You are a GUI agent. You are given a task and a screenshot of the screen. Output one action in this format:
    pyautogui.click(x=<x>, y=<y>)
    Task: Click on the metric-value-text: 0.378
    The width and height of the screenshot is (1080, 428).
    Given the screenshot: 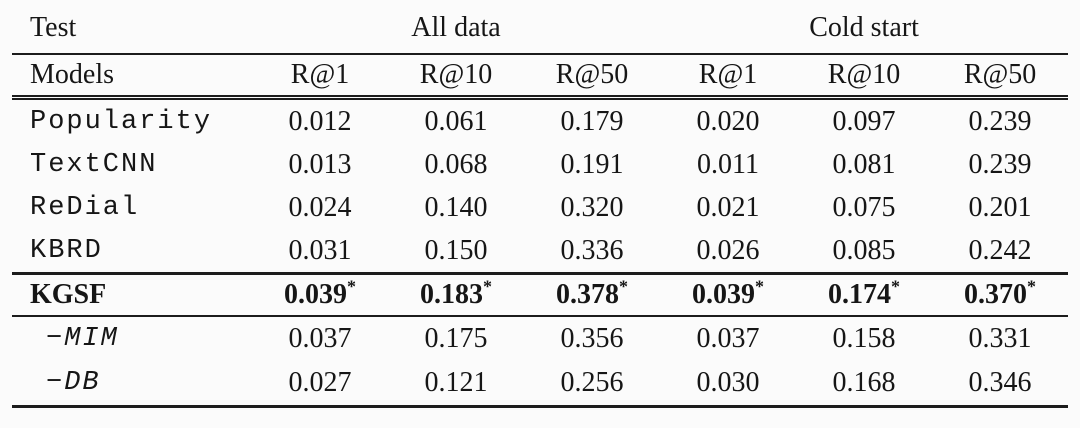 What is the action you would take?
    pyautogui.click(x=588, y=294)
    